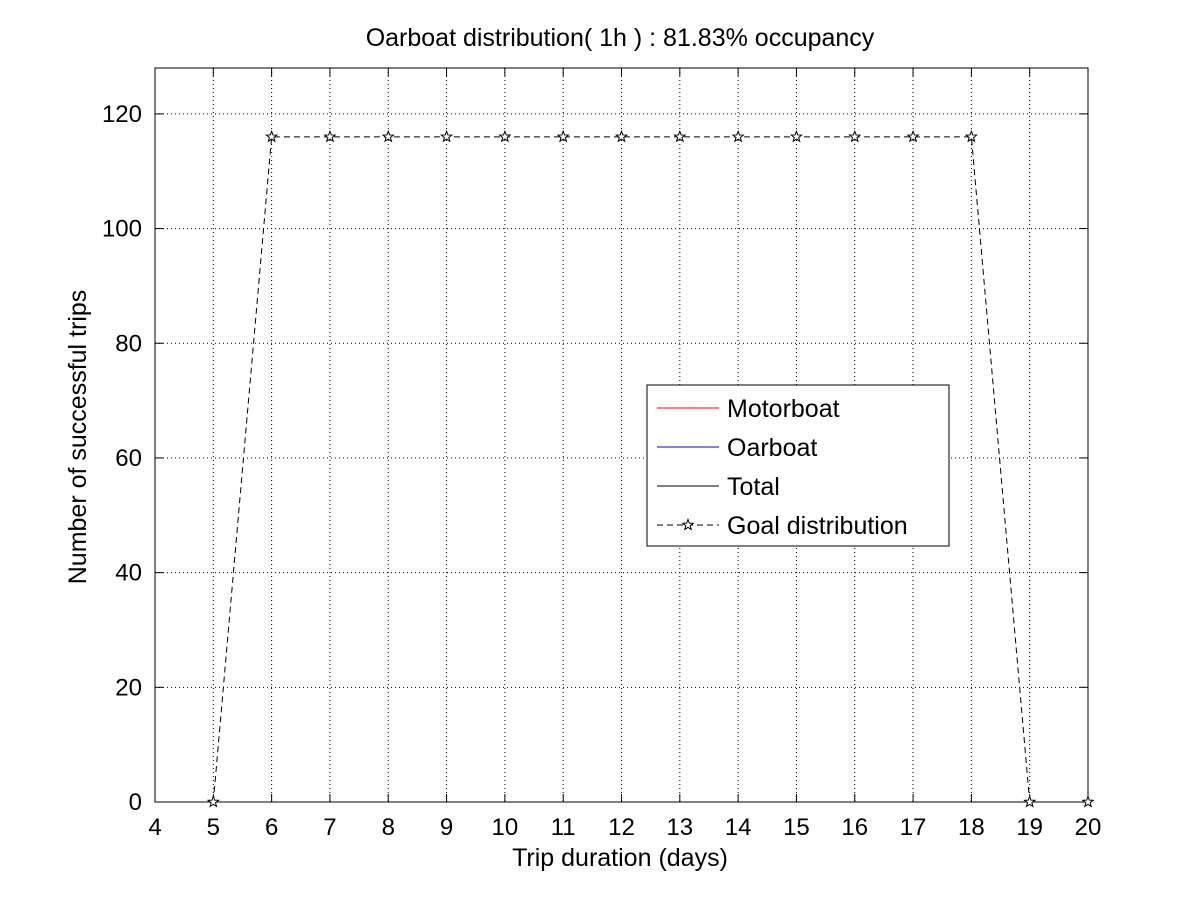  What do you see at coordinates (213, 827) in the screenshot?
I see `x-tick-label: 5` at bounding box center [213, 827].